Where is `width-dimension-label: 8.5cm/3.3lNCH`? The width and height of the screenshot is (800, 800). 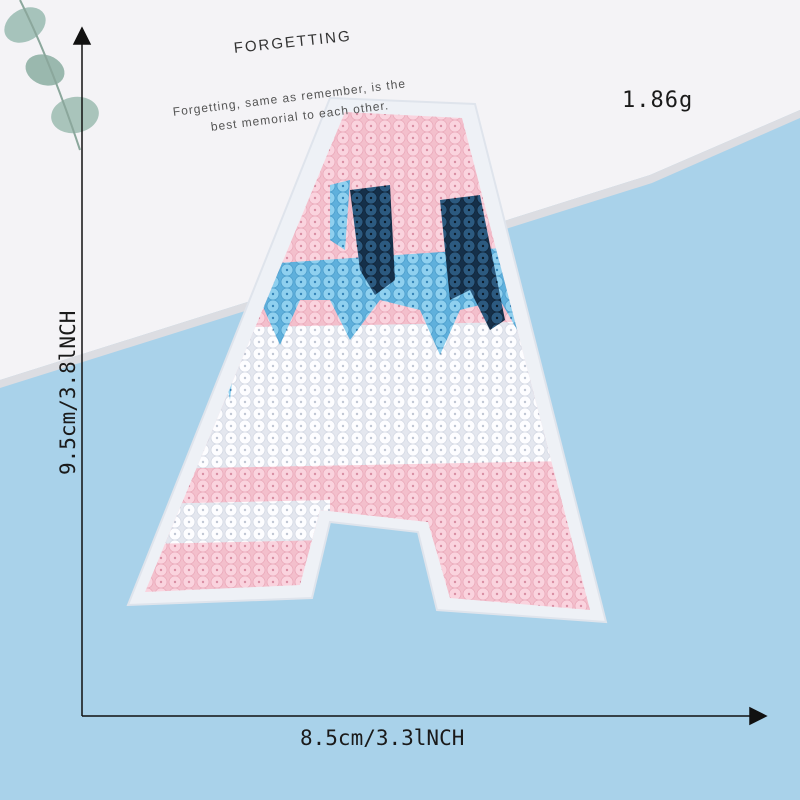 width-dimension-label: 8.5cm/3.3lNCH is located at coordinates (382, 738).